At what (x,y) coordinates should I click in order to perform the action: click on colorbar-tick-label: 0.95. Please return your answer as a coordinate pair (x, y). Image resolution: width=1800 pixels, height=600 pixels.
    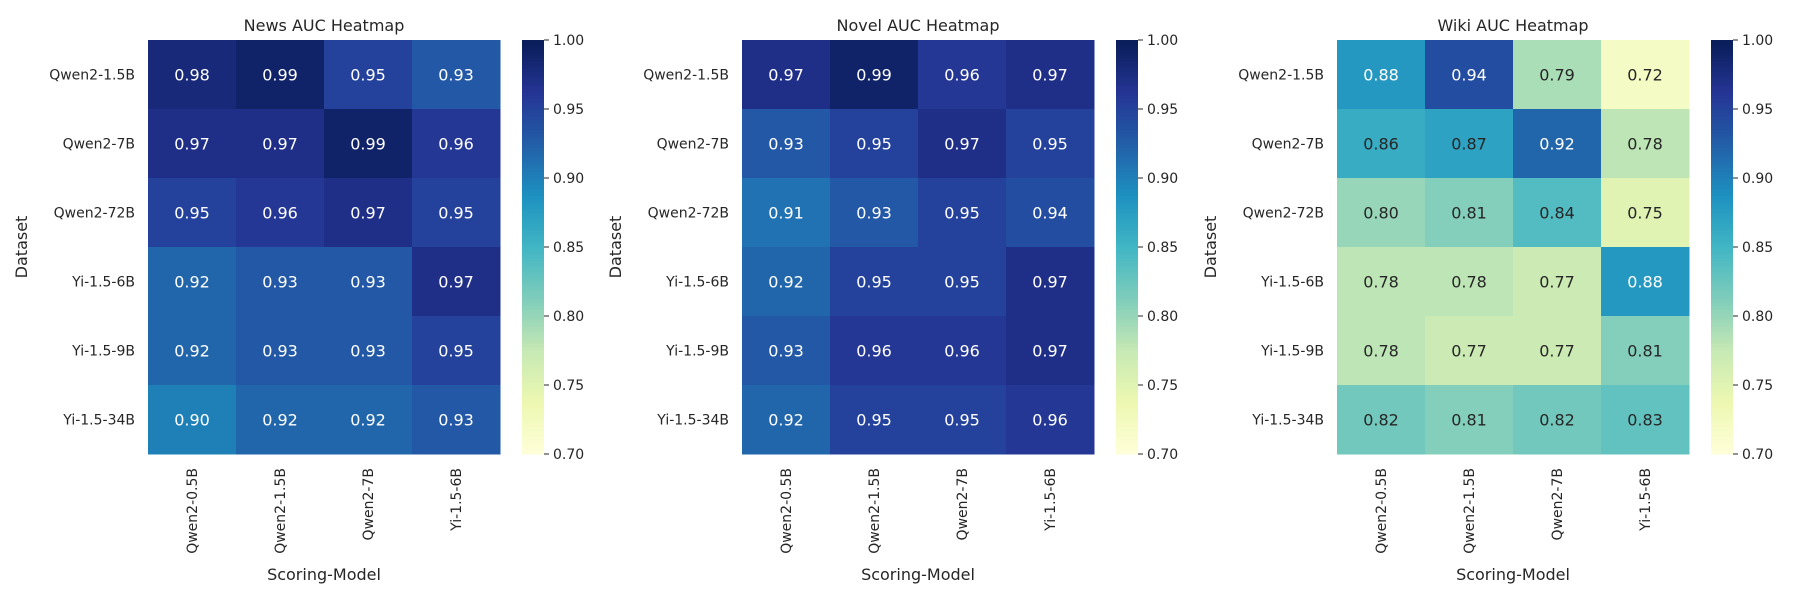
    Looking at the image, I should click on (568, 110).